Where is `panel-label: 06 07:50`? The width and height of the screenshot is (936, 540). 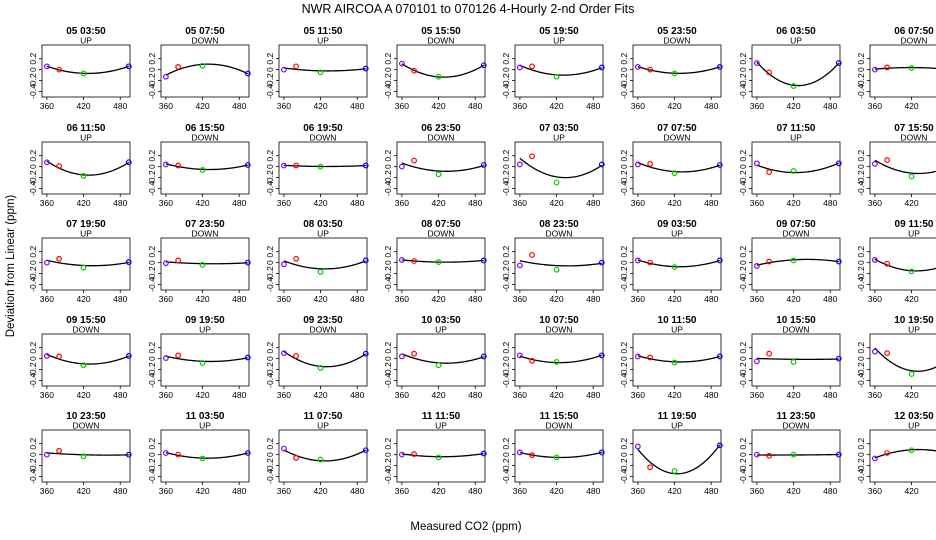
panel-label: 06 07:50 is located at coordinates (914, 31).